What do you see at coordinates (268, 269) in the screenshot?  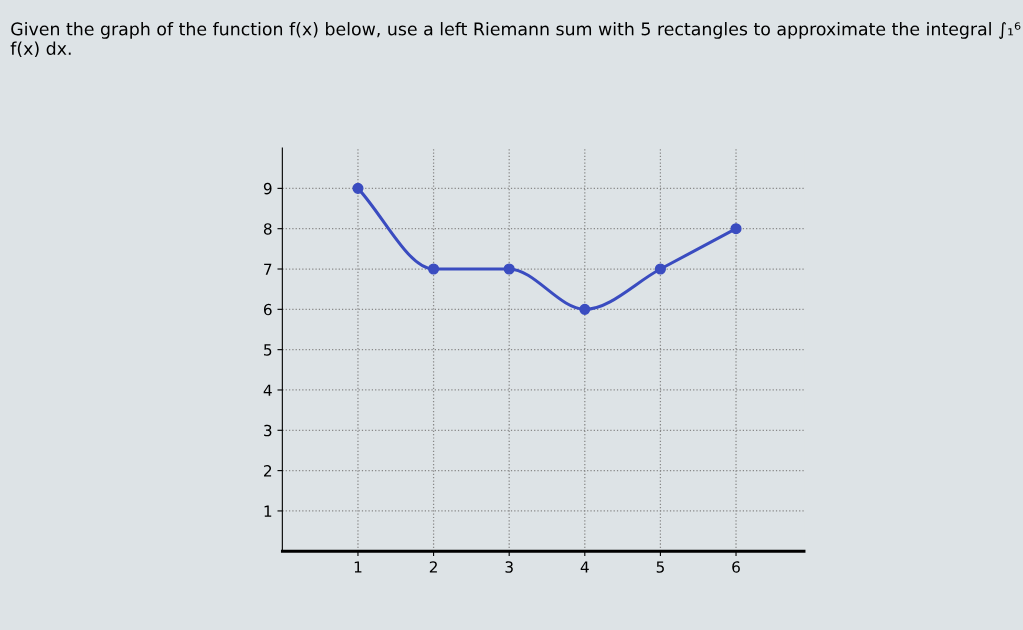 I see `y-tick-label: 7` at bounding box center [268, 269].